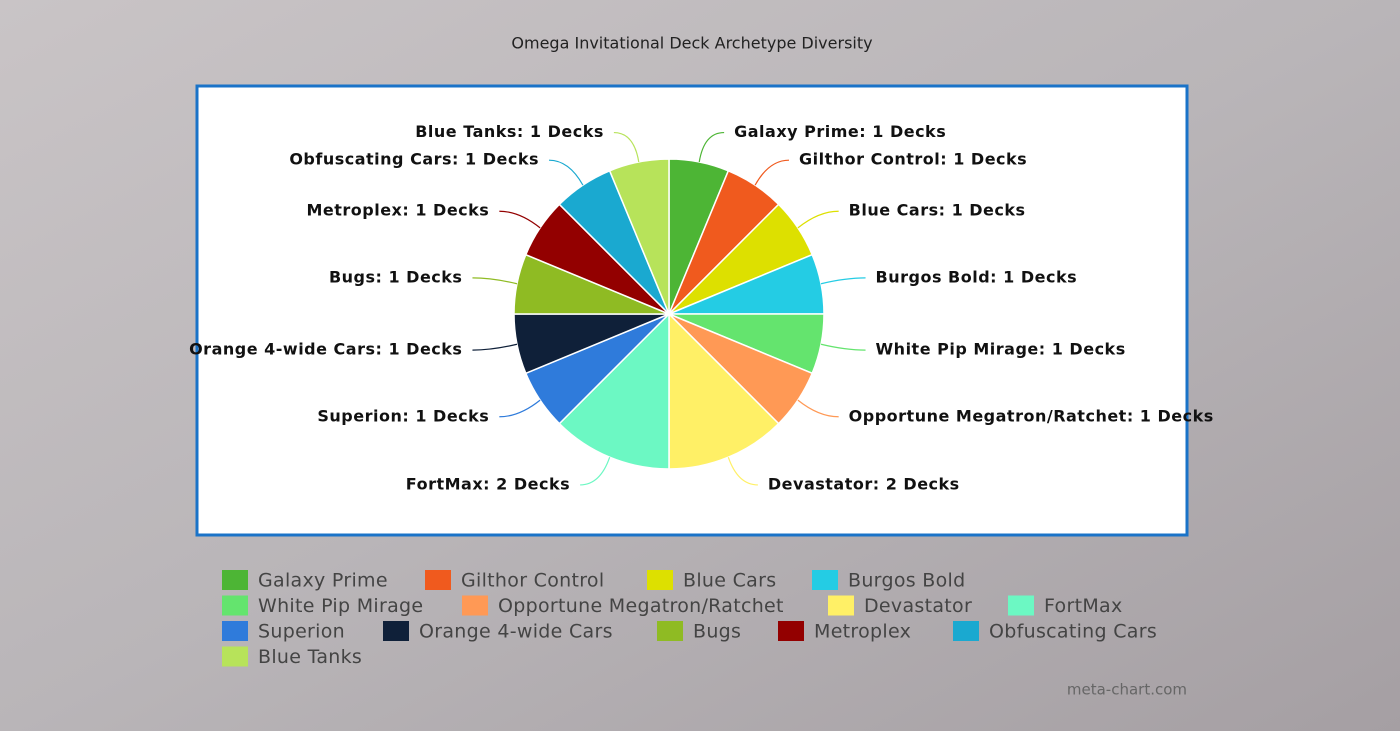  I want to click on data-label: White Pip Mirage: 1 Decks, so click(1001, 349).